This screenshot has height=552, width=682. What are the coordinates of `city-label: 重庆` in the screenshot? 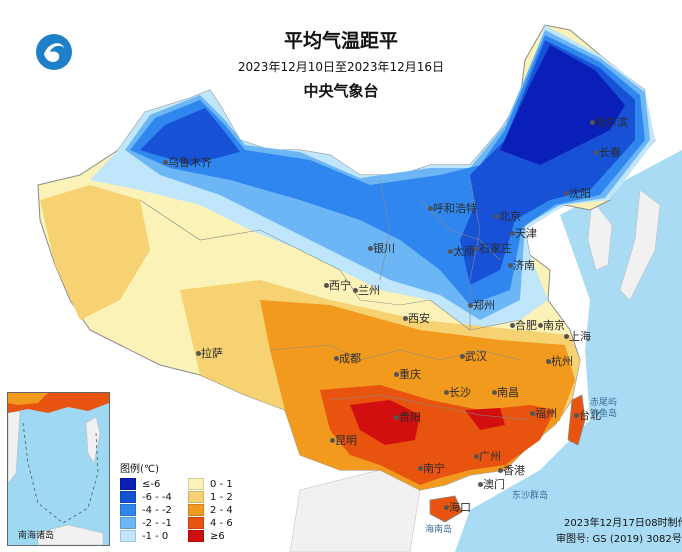 It's located at (410, 374).